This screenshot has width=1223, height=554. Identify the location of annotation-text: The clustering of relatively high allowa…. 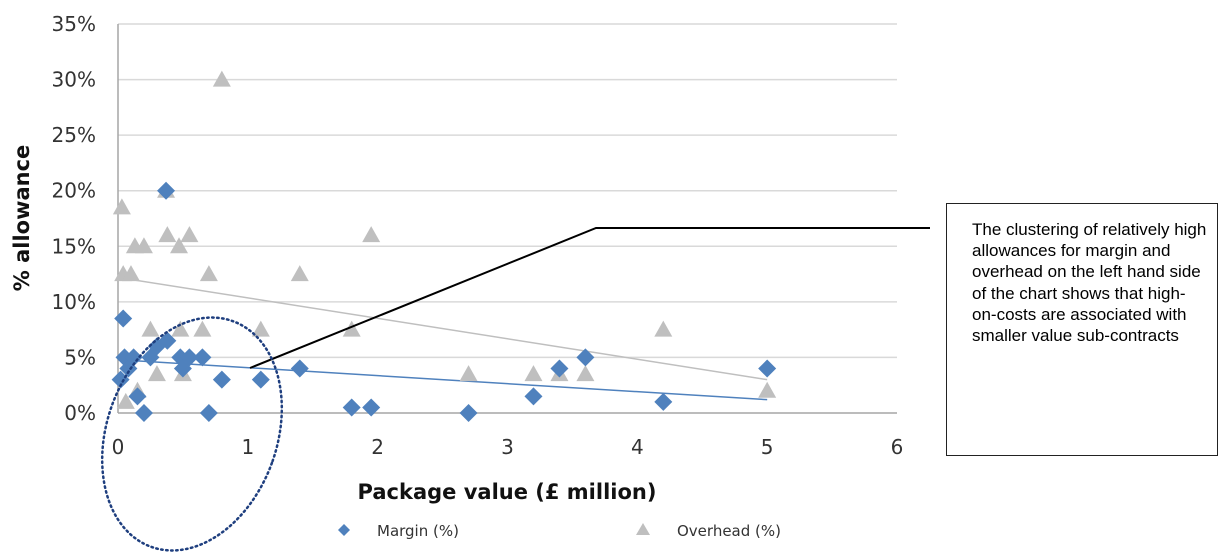
(1089, 283).